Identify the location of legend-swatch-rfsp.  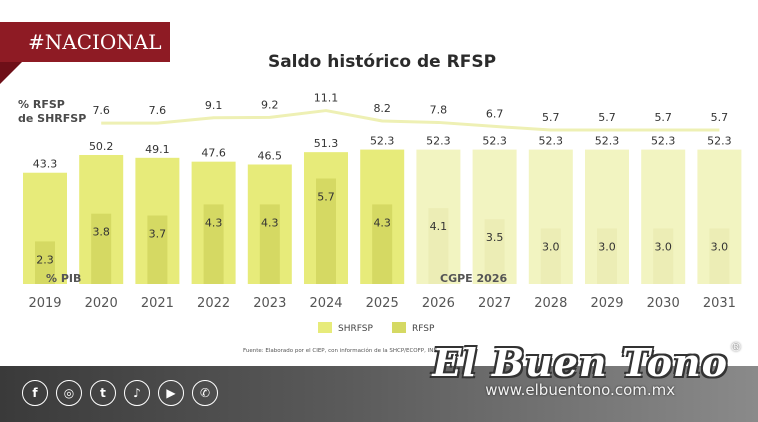
(399, 327).